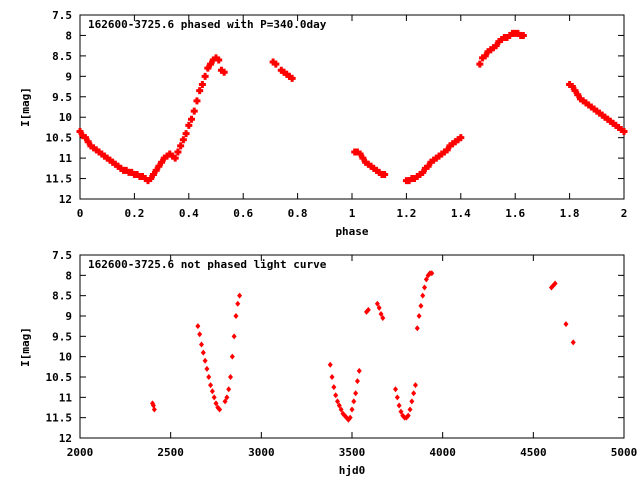 This screenshot has width=640, height=480. I want to click on x-tick-label: 1.2, so click(406, 213).